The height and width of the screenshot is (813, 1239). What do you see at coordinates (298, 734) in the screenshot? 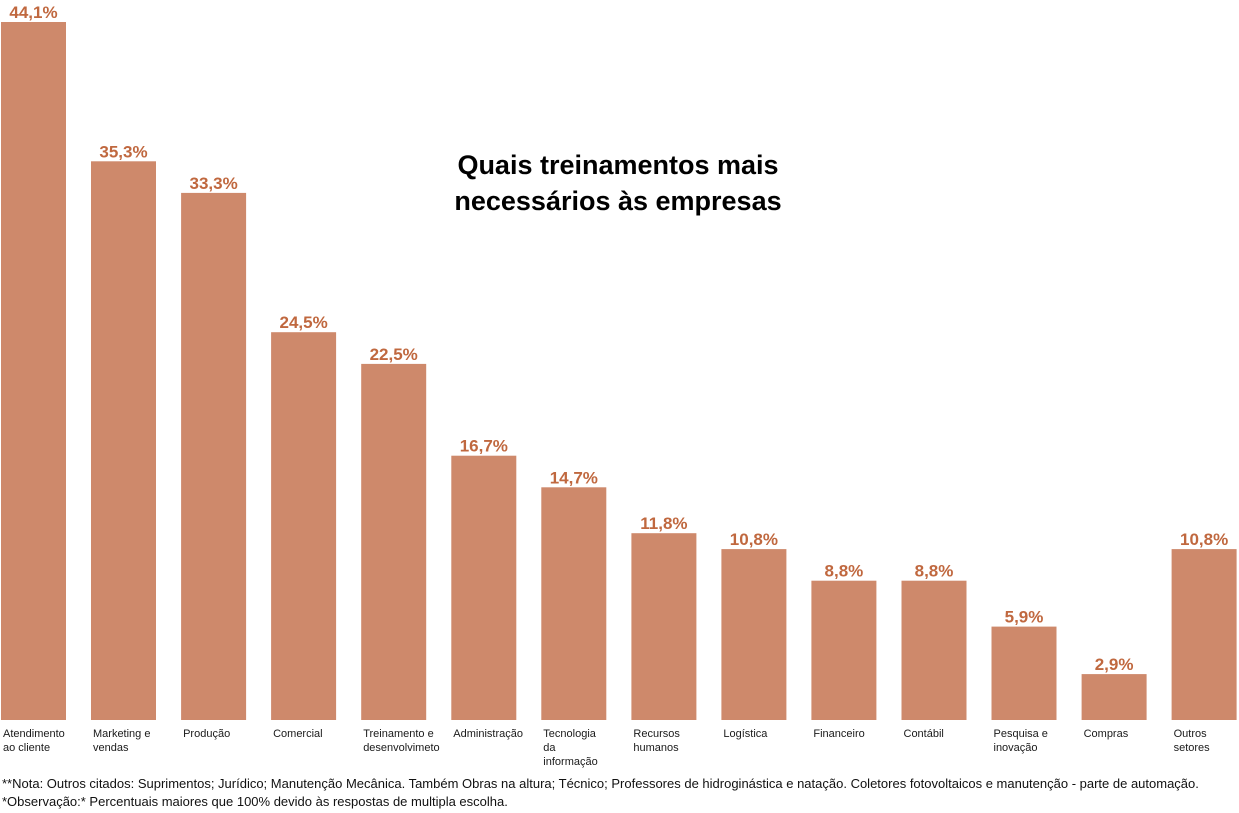
I see `category-label-3: Comercial` at bounding box center [298, 734].